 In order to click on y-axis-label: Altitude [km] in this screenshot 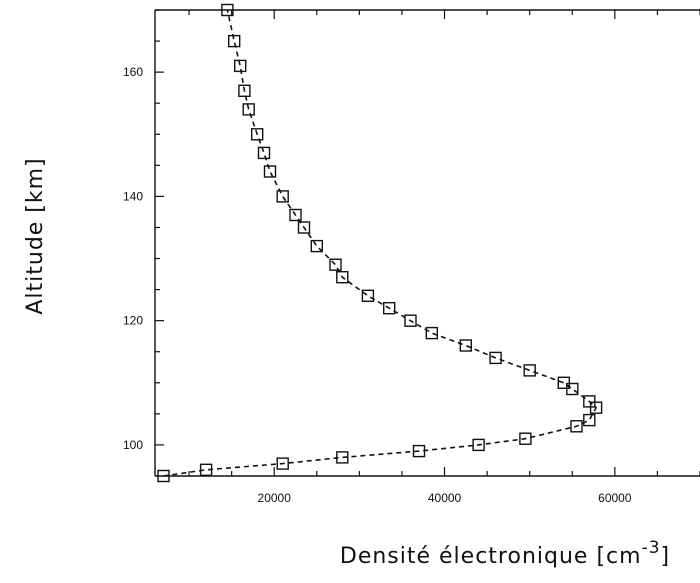, I will do `click(35, 235)`.